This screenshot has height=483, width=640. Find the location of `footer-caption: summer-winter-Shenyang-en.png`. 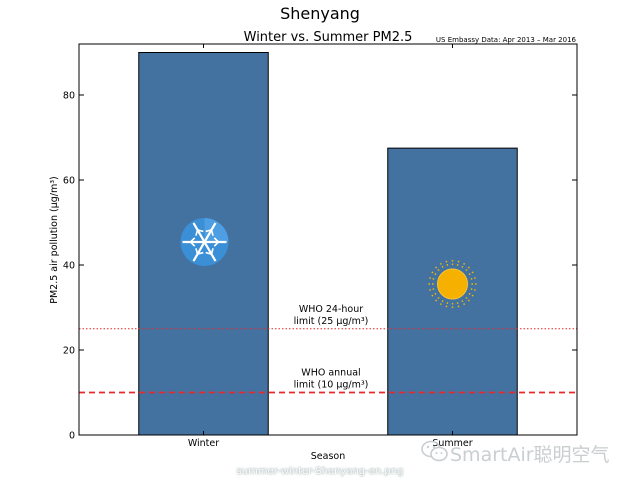

footer-caption: summer-winter-Shenyang-en.png is located at coordinates (320, 471).